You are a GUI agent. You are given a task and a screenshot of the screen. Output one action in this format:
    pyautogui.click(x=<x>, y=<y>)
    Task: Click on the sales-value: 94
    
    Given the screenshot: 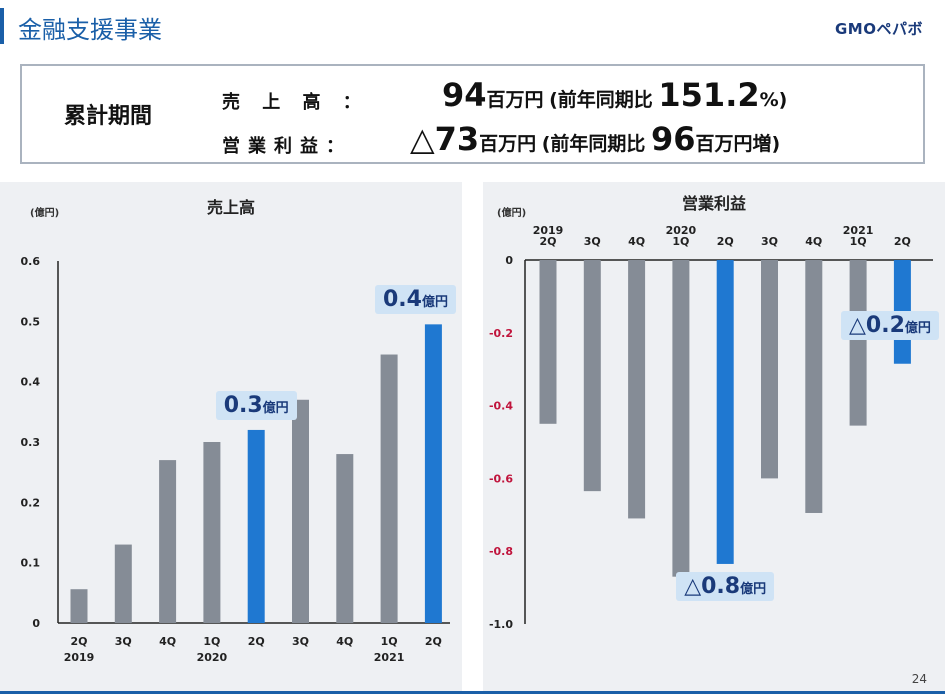 What is the action you would take?
    pyautogui.click(x=464, y=95)
    